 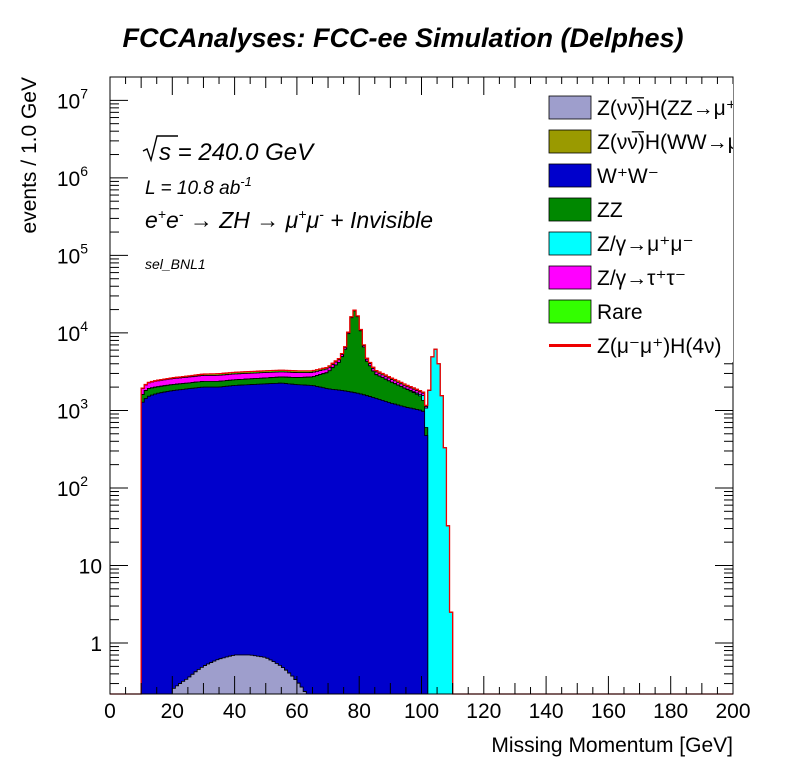 What do you see at coordinates (29, 155) in the screenshot?
I see `y-axis-label: events / 1.0 GeV` at bounding box center [29, 155].